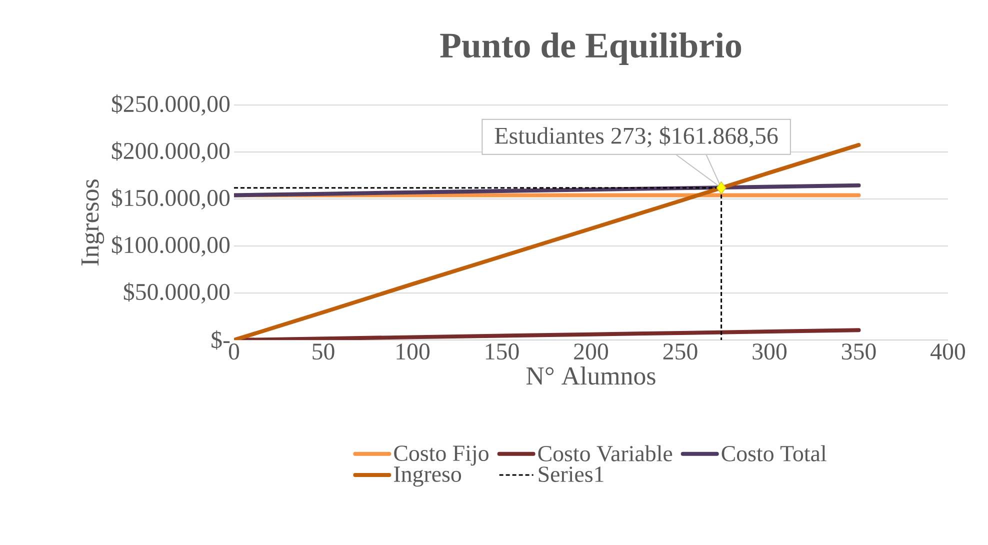 The height and width of the screenshot is (545, 988). Describe the element at coordinates (93, 223) in the screenshot. I see `y-axis-title: Ingresos` at that location.